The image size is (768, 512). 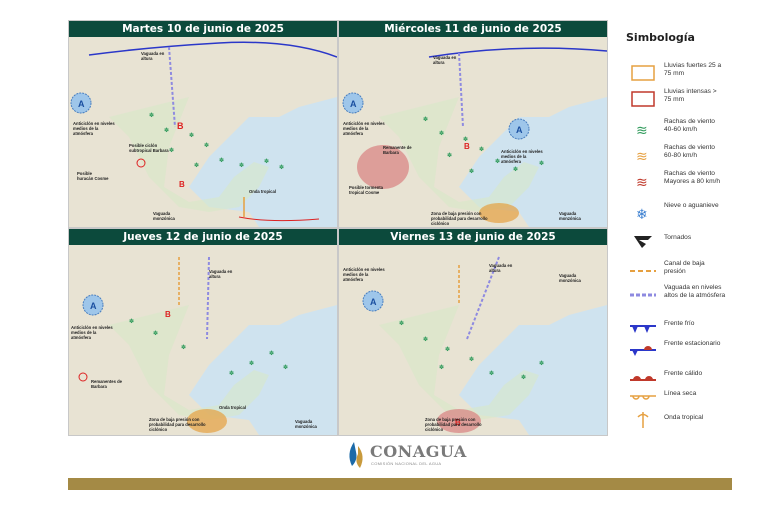 What do you see at coordinates (674, 242) in the screenshot?
I see `legend-item: Tornados` at bounding box center [674, 242].